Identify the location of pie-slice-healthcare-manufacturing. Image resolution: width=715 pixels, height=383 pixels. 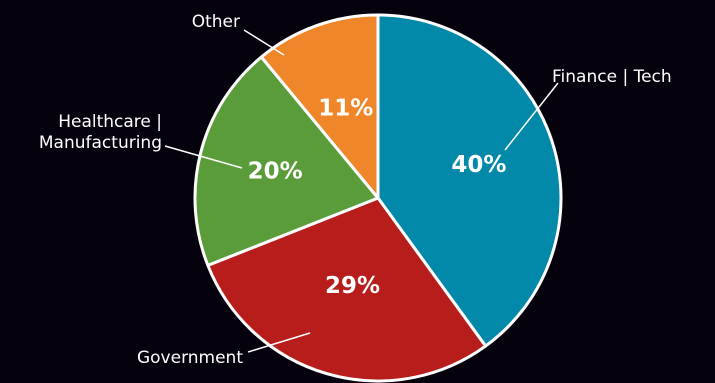
(286, 161).